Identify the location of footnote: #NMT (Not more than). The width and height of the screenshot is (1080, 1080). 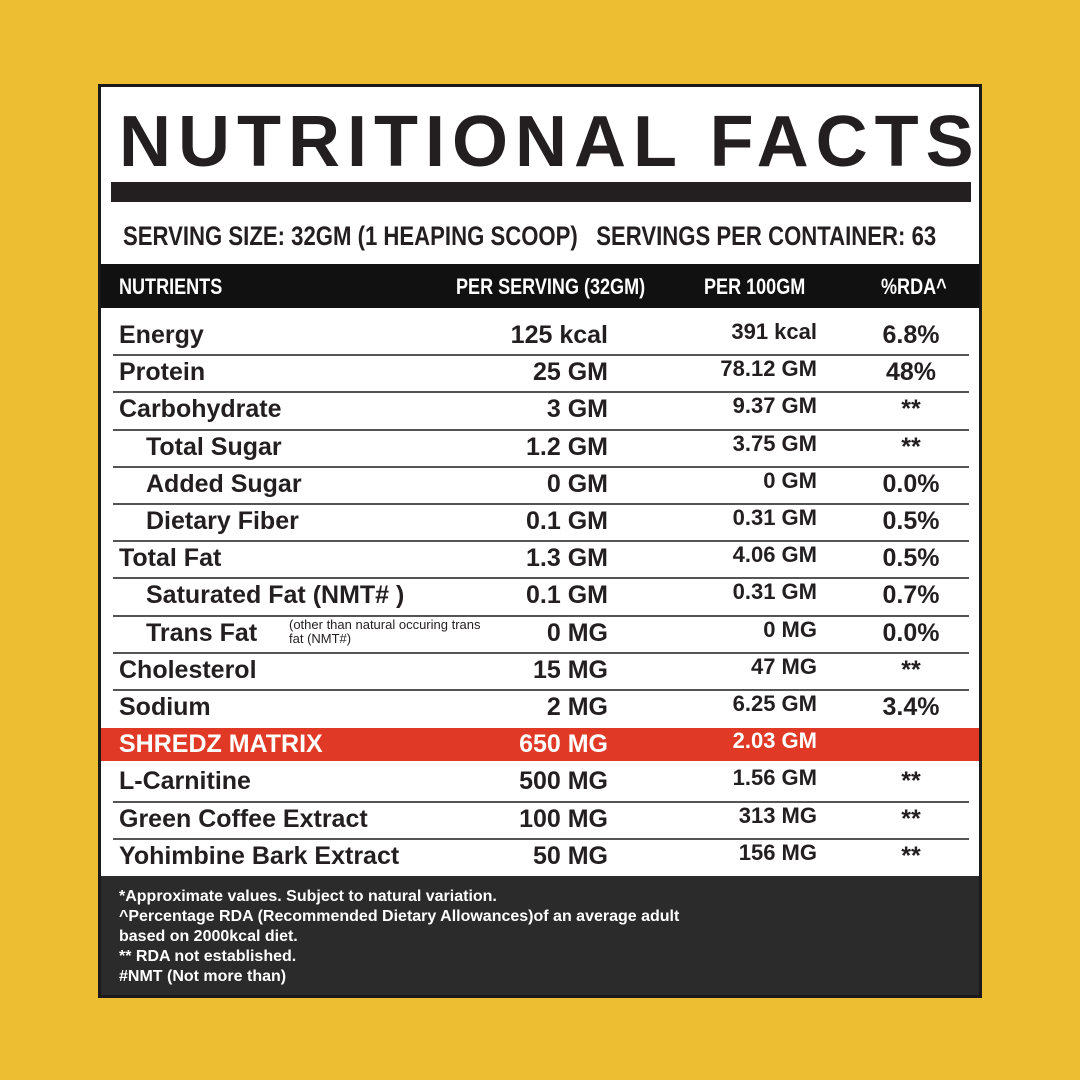
(203, 976).